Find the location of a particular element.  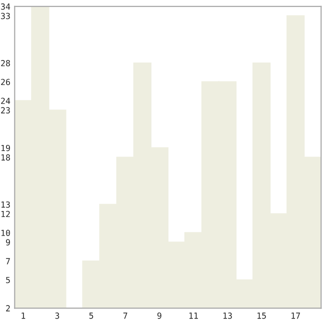

x-tick-label: 13 is located at coordinates (227, 315).